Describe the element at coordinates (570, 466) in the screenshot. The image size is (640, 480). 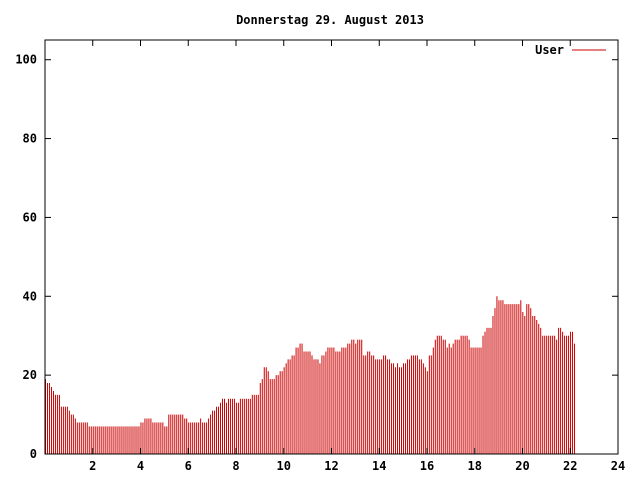
I see `x-tick-label: 22` at that location.